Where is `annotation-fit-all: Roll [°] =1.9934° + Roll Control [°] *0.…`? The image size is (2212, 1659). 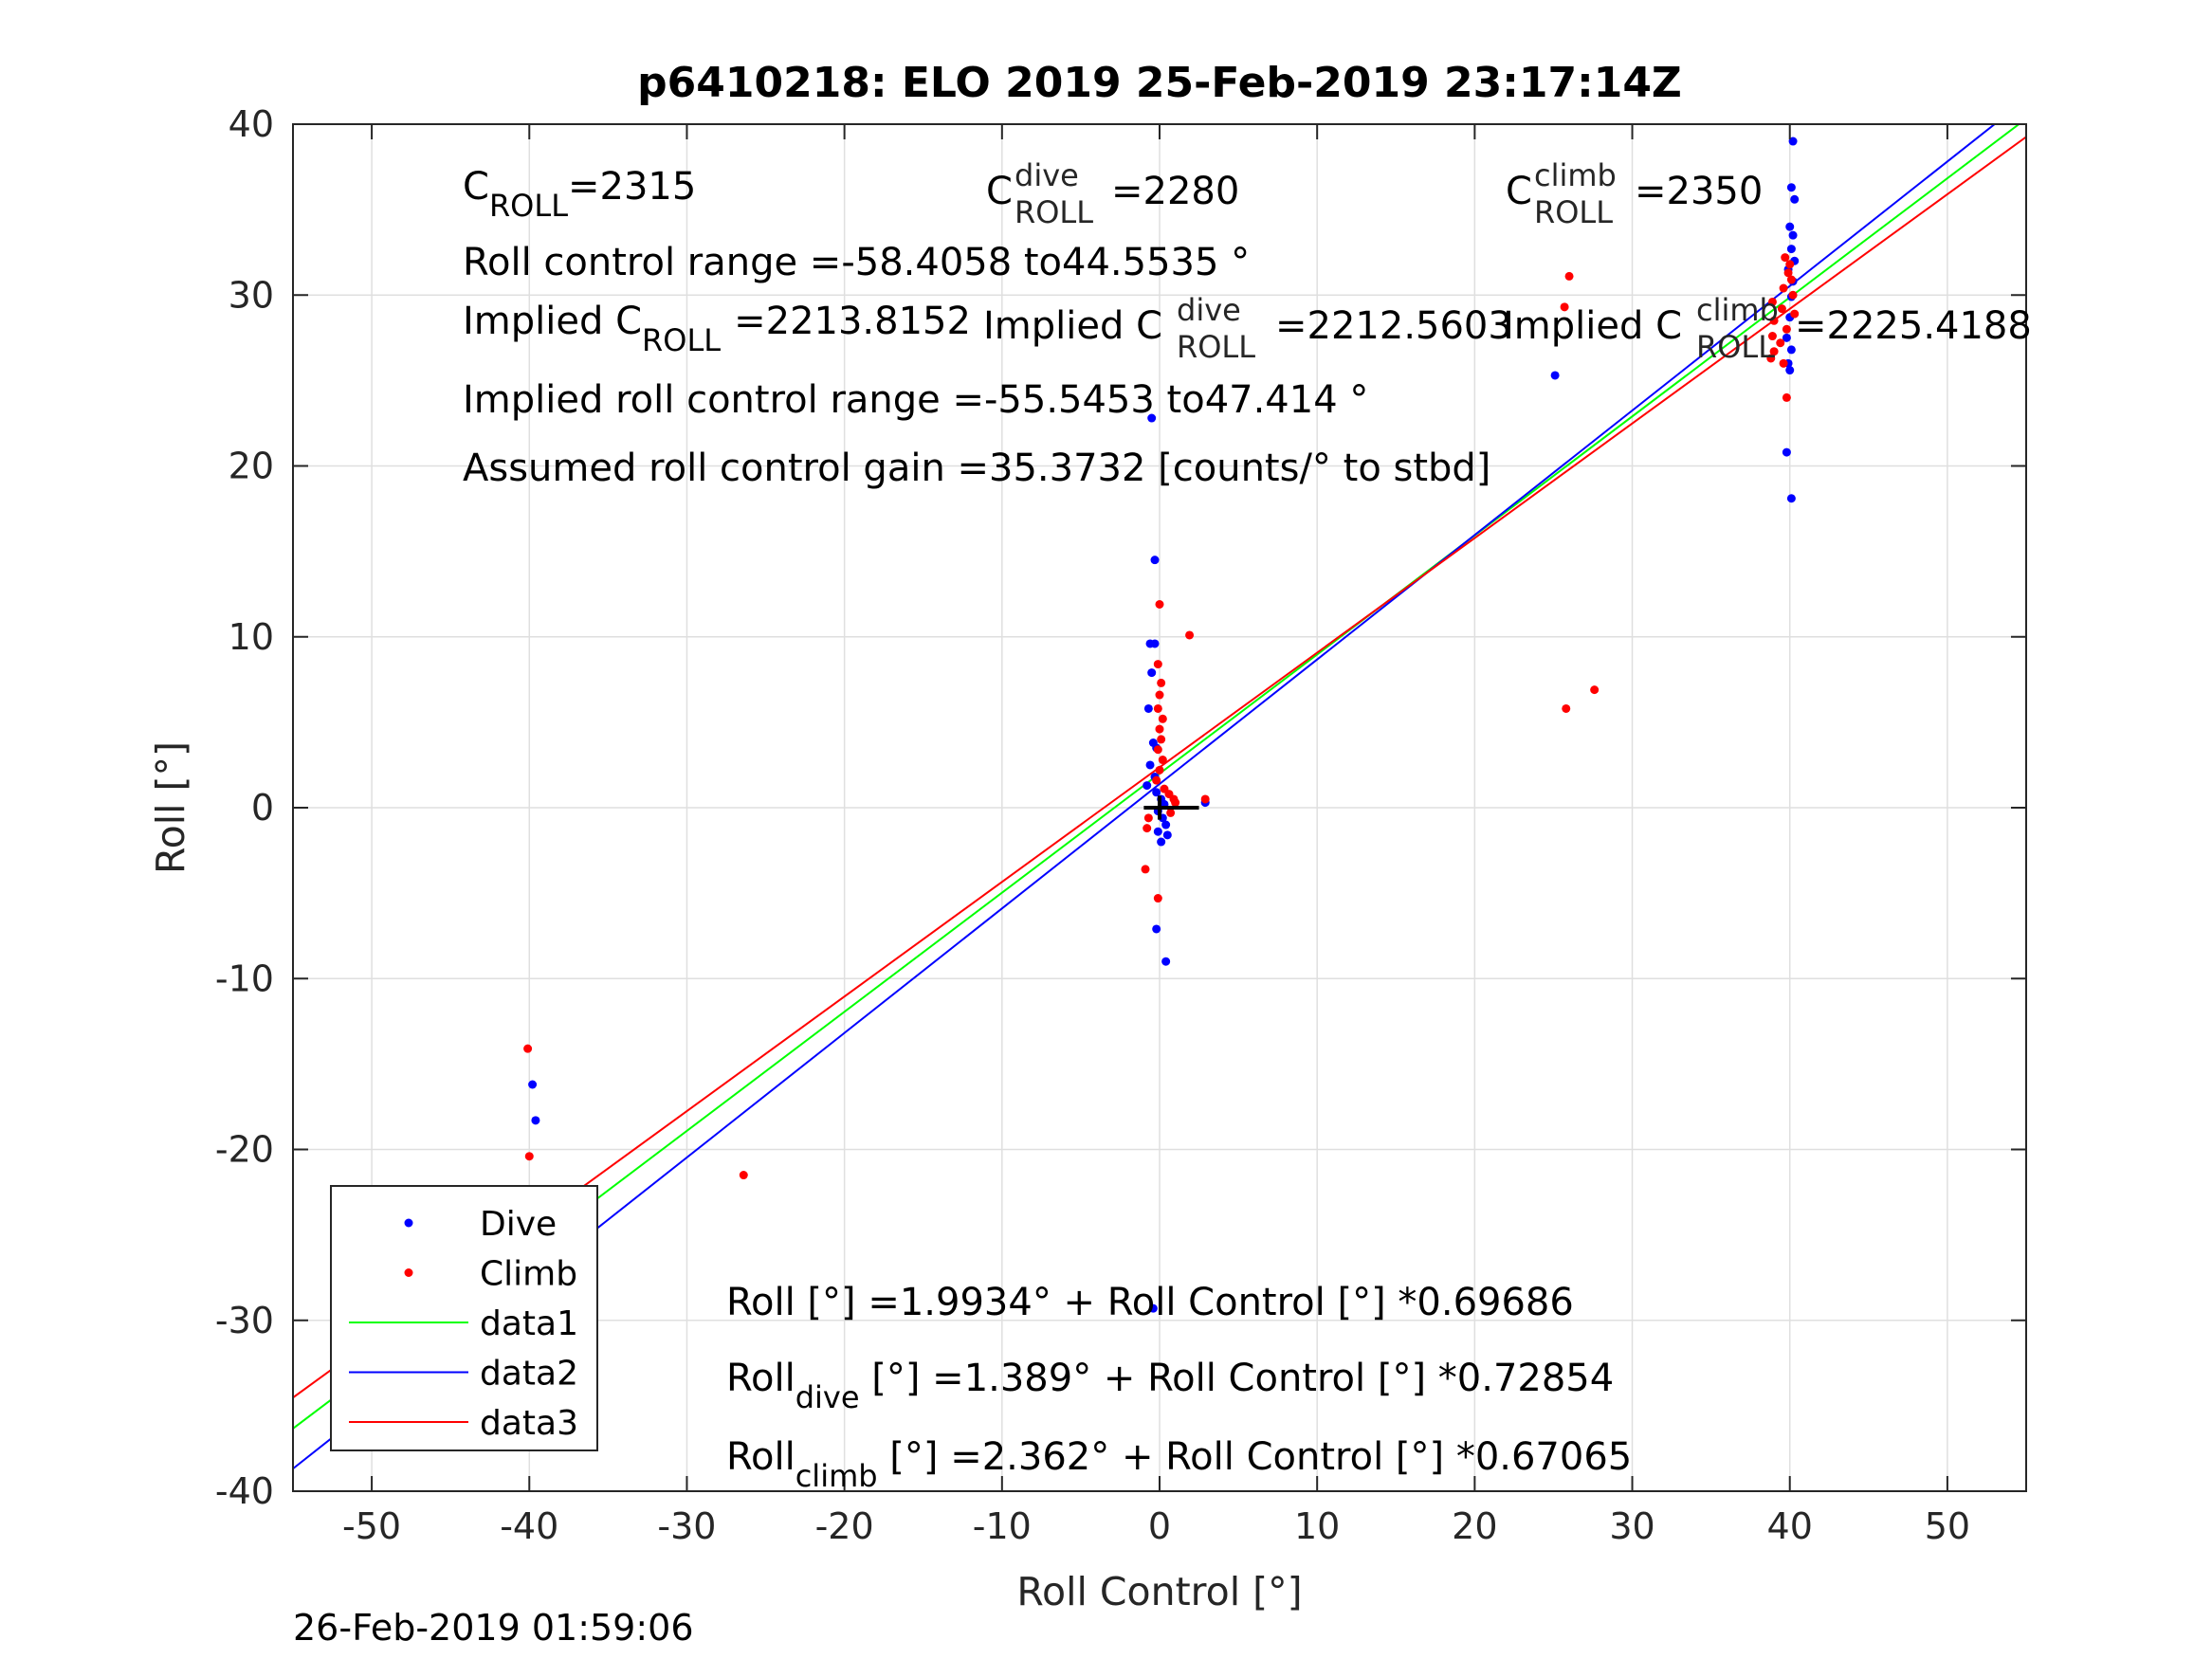 annotation-fit-all: Roll [°] =1.9934° + Roll Control [°] *0.… is located at coordinates (1150, 1302).